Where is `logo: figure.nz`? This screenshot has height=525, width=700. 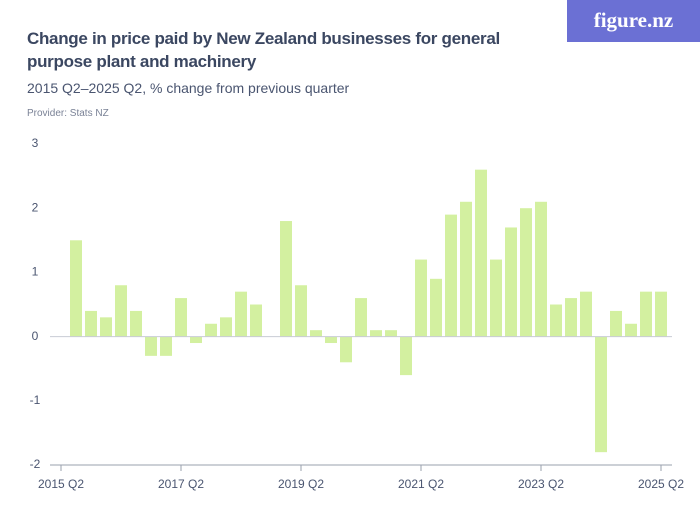 logo: figure.nz is located at coordinates (633, 21).